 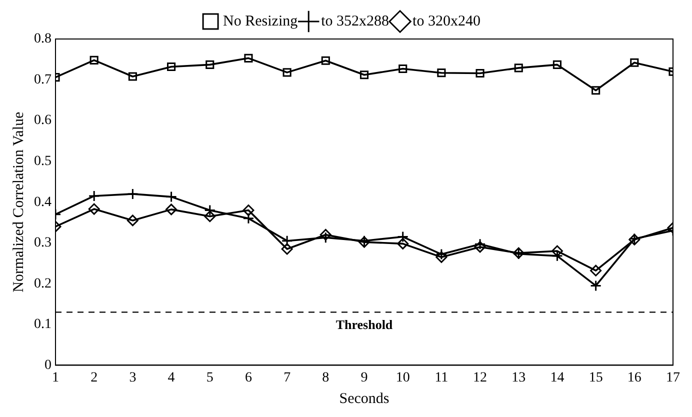 I want to click on y-tick-label: 0.2, so click(x=43, y=284).